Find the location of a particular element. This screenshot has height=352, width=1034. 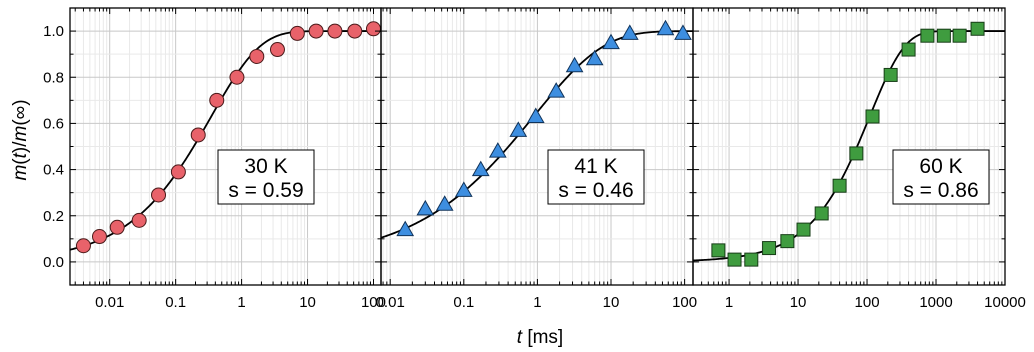

y-axis-label: m(t)/m(∞) is located at coordinates (20, 139).